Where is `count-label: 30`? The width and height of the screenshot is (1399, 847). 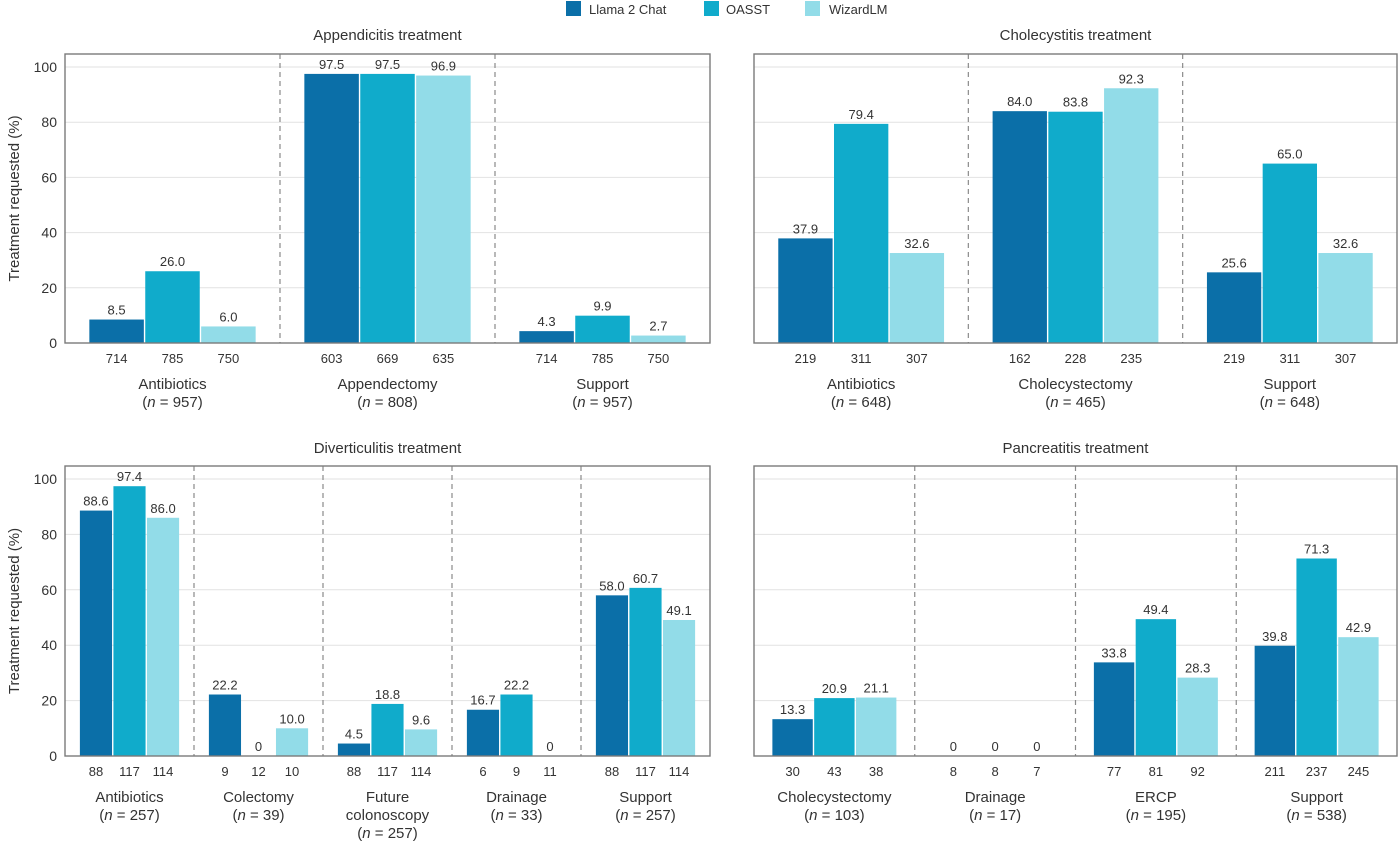
count-label: 30 is located at coordinates (792, 771).